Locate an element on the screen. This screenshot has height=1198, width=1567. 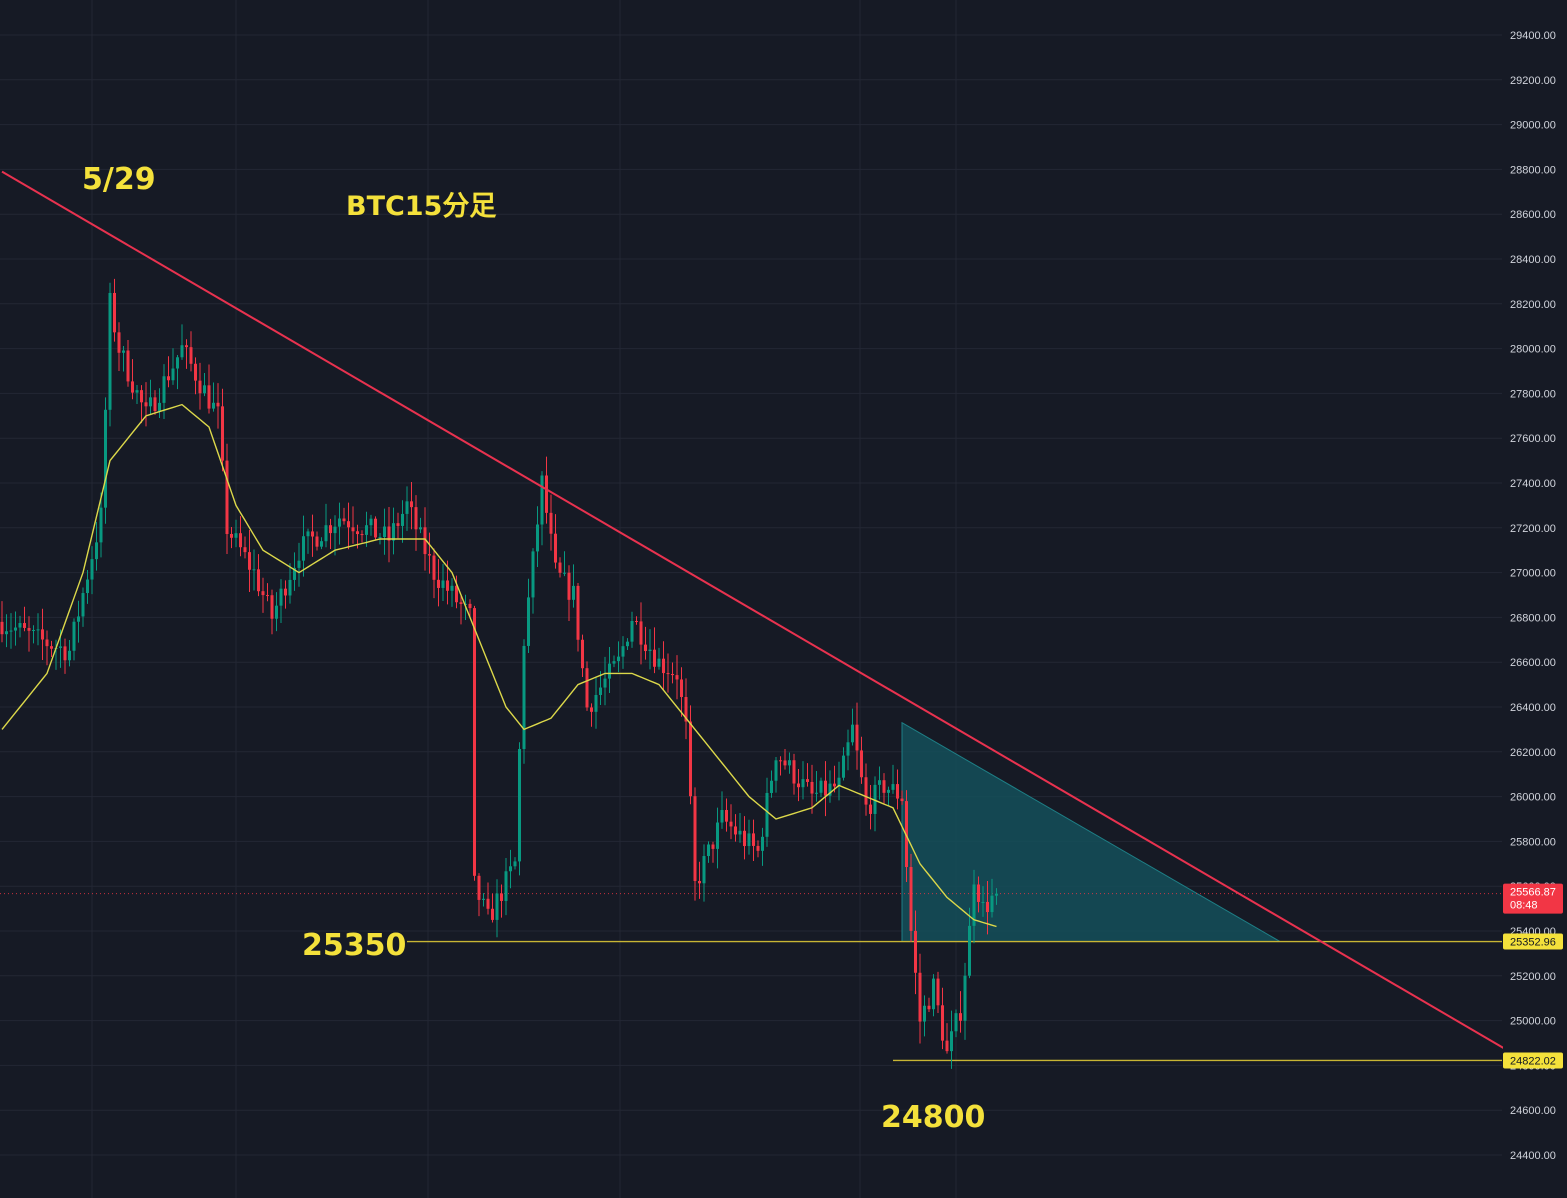
triangle-zone is located at coordinates (1091, 832).